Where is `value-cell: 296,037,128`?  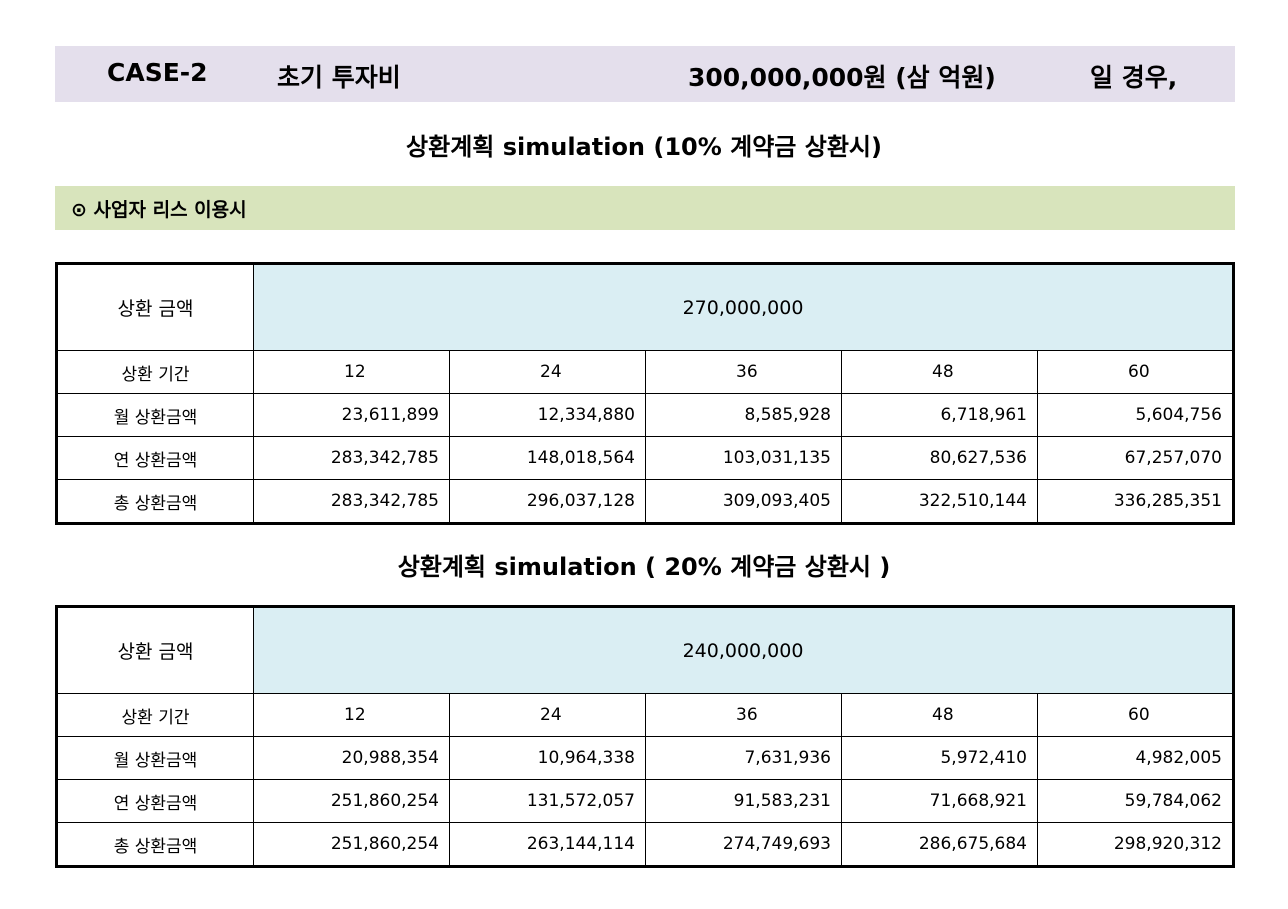
value-cell: 296,037,128 is located at coordinates (547, 501).